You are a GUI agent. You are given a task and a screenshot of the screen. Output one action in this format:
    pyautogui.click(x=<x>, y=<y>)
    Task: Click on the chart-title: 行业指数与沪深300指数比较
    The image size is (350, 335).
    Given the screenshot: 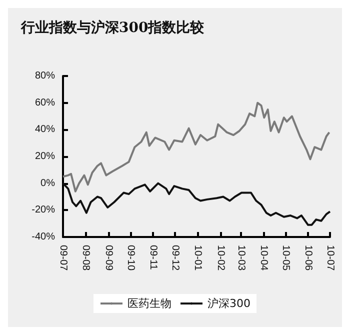 What is the action you would take?
    pyautogui.click(x=113, y=27)
    